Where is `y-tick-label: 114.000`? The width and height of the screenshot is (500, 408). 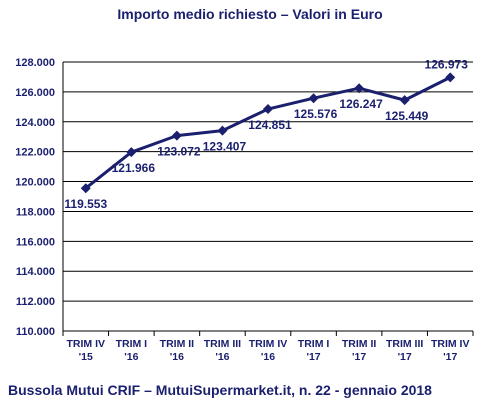 y-tick-label: 114.000 is located at coordinates (35, 272).